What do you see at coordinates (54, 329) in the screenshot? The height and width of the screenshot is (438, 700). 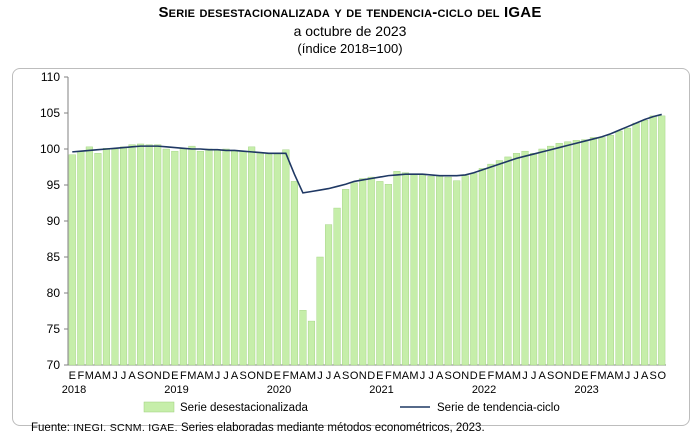 I see `y-tick-label: 75` at bounding box center [54, 329].